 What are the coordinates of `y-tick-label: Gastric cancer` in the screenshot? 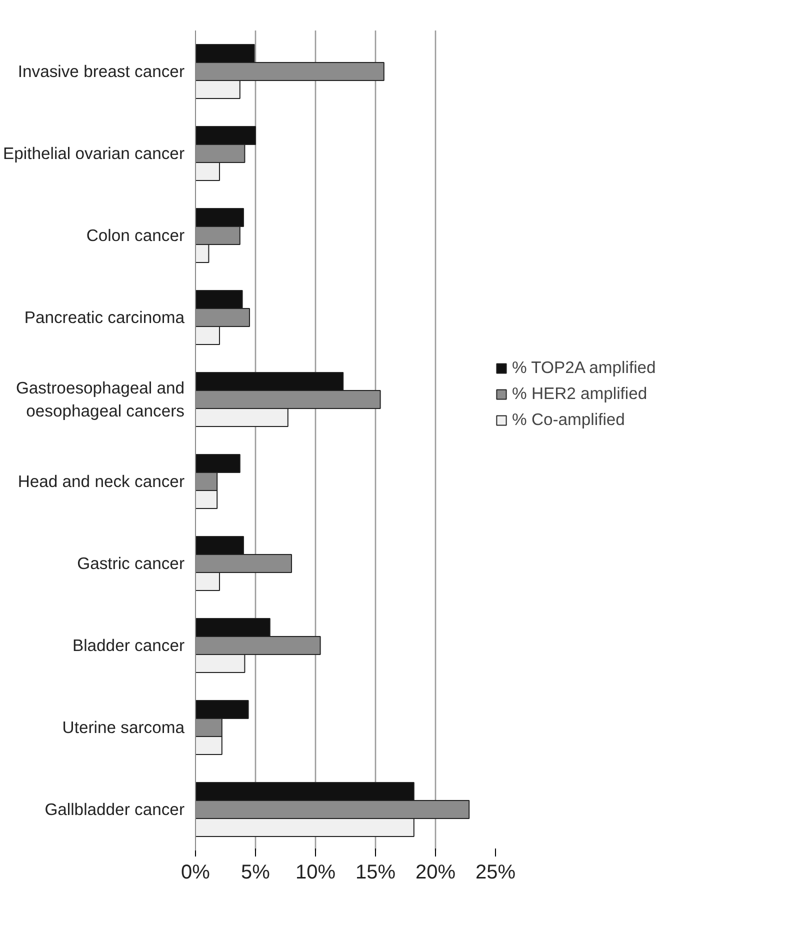 It's located at (131, 563).